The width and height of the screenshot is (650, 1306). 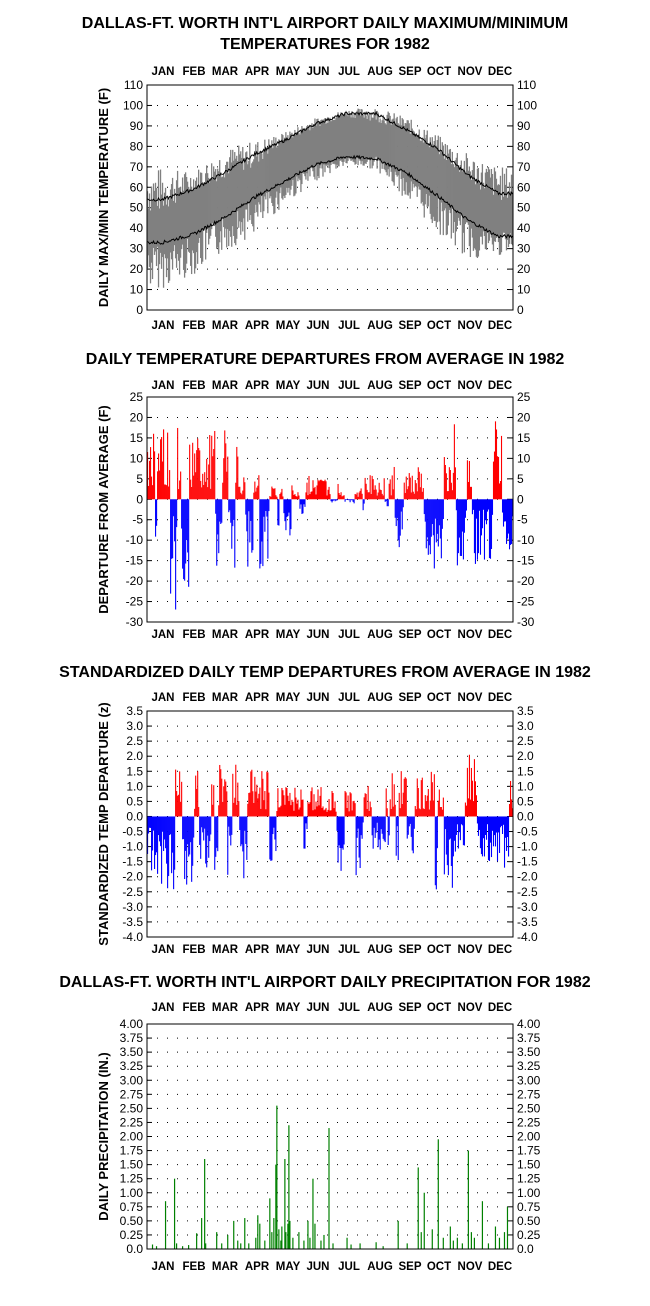 I want to click on chart2-ytick-label-left: -10, so click(x=135, y=540).